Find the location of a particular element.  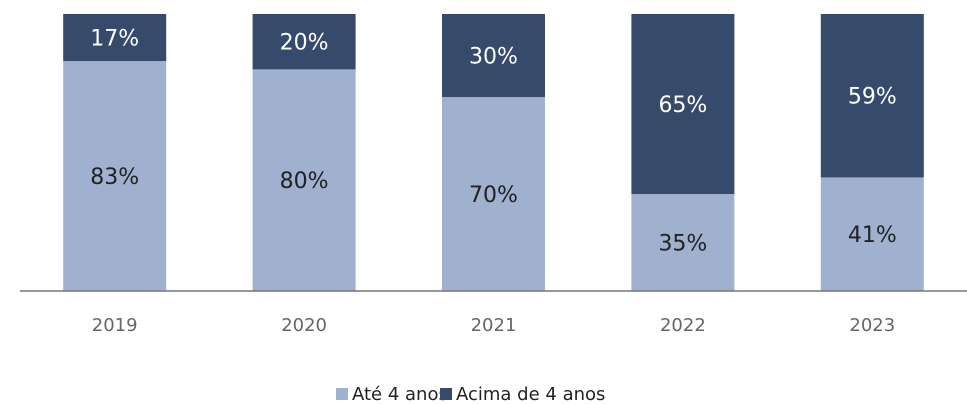

data-label: 35% is located at coordinates (682, 244).